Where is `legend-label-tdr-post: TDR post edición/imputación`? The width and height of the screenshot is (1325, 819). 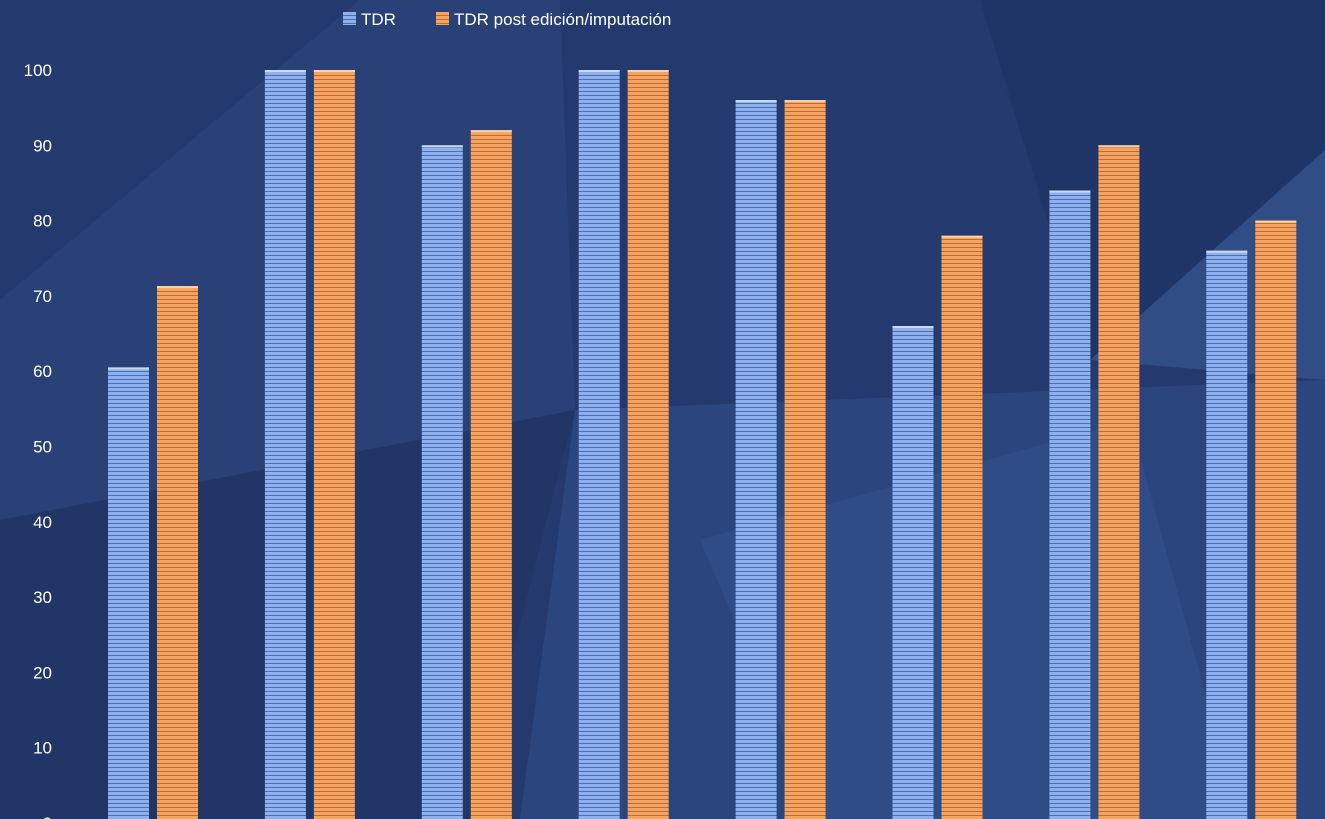
legend-label-tdr-post: TDR post edición/imputación is located at coordinates (562, 19).